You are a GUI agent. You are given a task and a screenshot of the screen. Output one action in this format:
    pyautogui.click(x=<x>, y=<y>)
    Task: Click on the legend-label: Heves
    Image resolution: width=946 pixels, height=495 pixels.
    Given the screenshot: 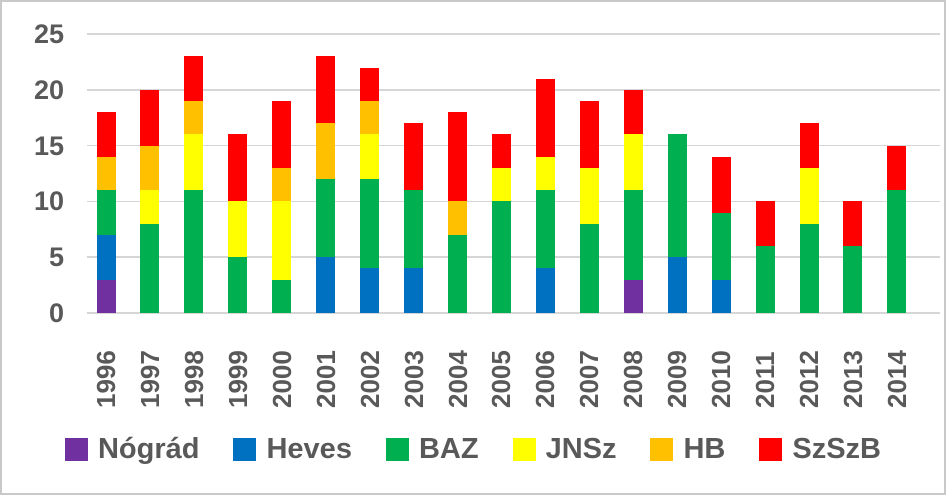 What is the action you would take?
    pyautogui.click(x=309, y=448)
    